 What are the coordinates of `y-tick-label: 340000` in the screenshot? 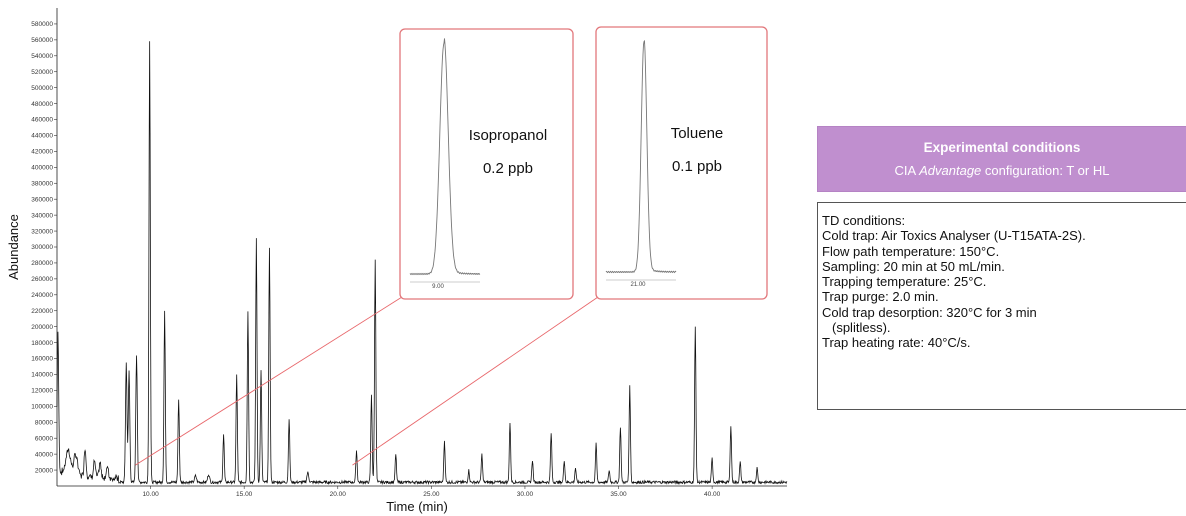 It's located at (42, 215).